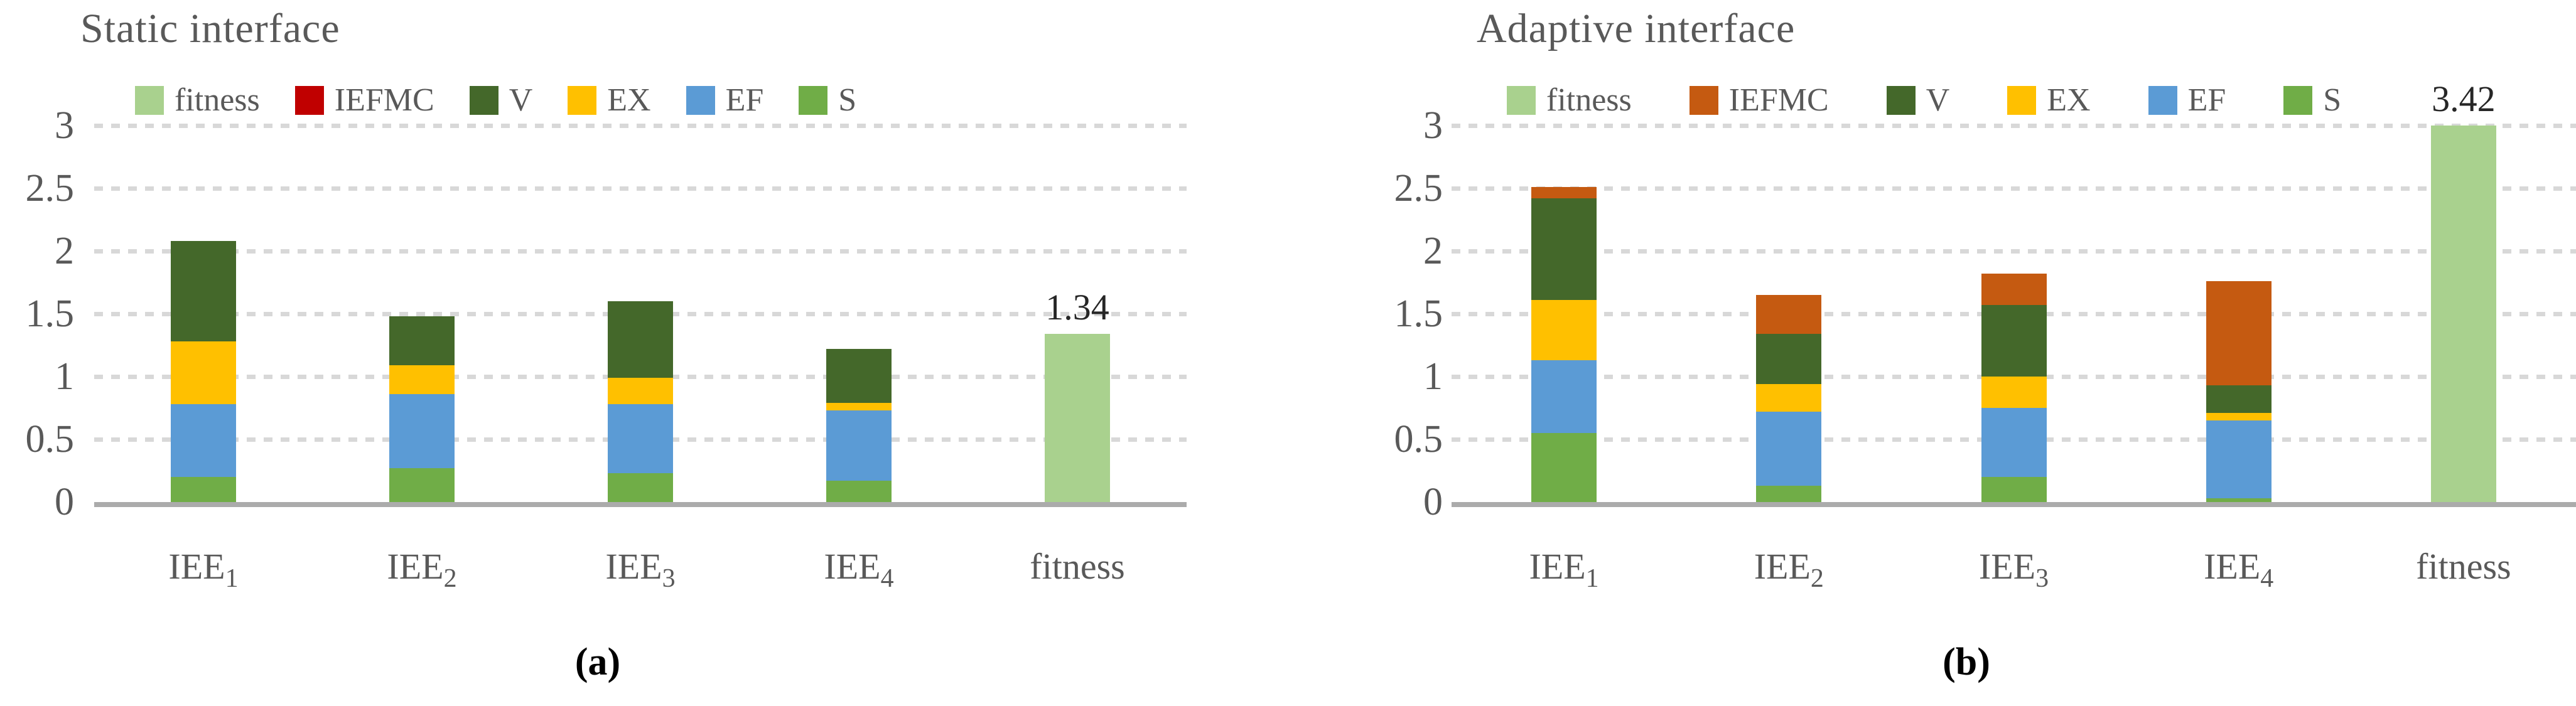 This screenshot has width=2576, height=706. What do you see at coordinates (218, 100) in the screenshot?
I see `legend-label: fitness` at bounding box center [218, 100].